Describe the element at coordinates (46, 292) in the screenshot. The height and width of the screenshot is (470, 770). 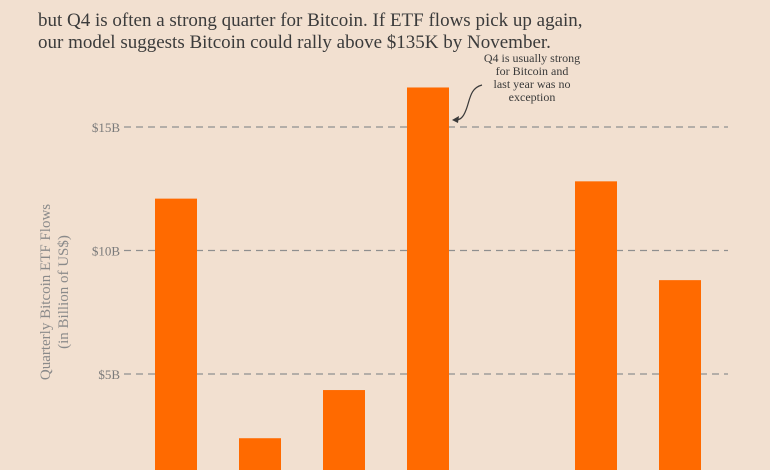
I see `y-axis-label: Quarterly Bitcoin ETF Flows` at that location.